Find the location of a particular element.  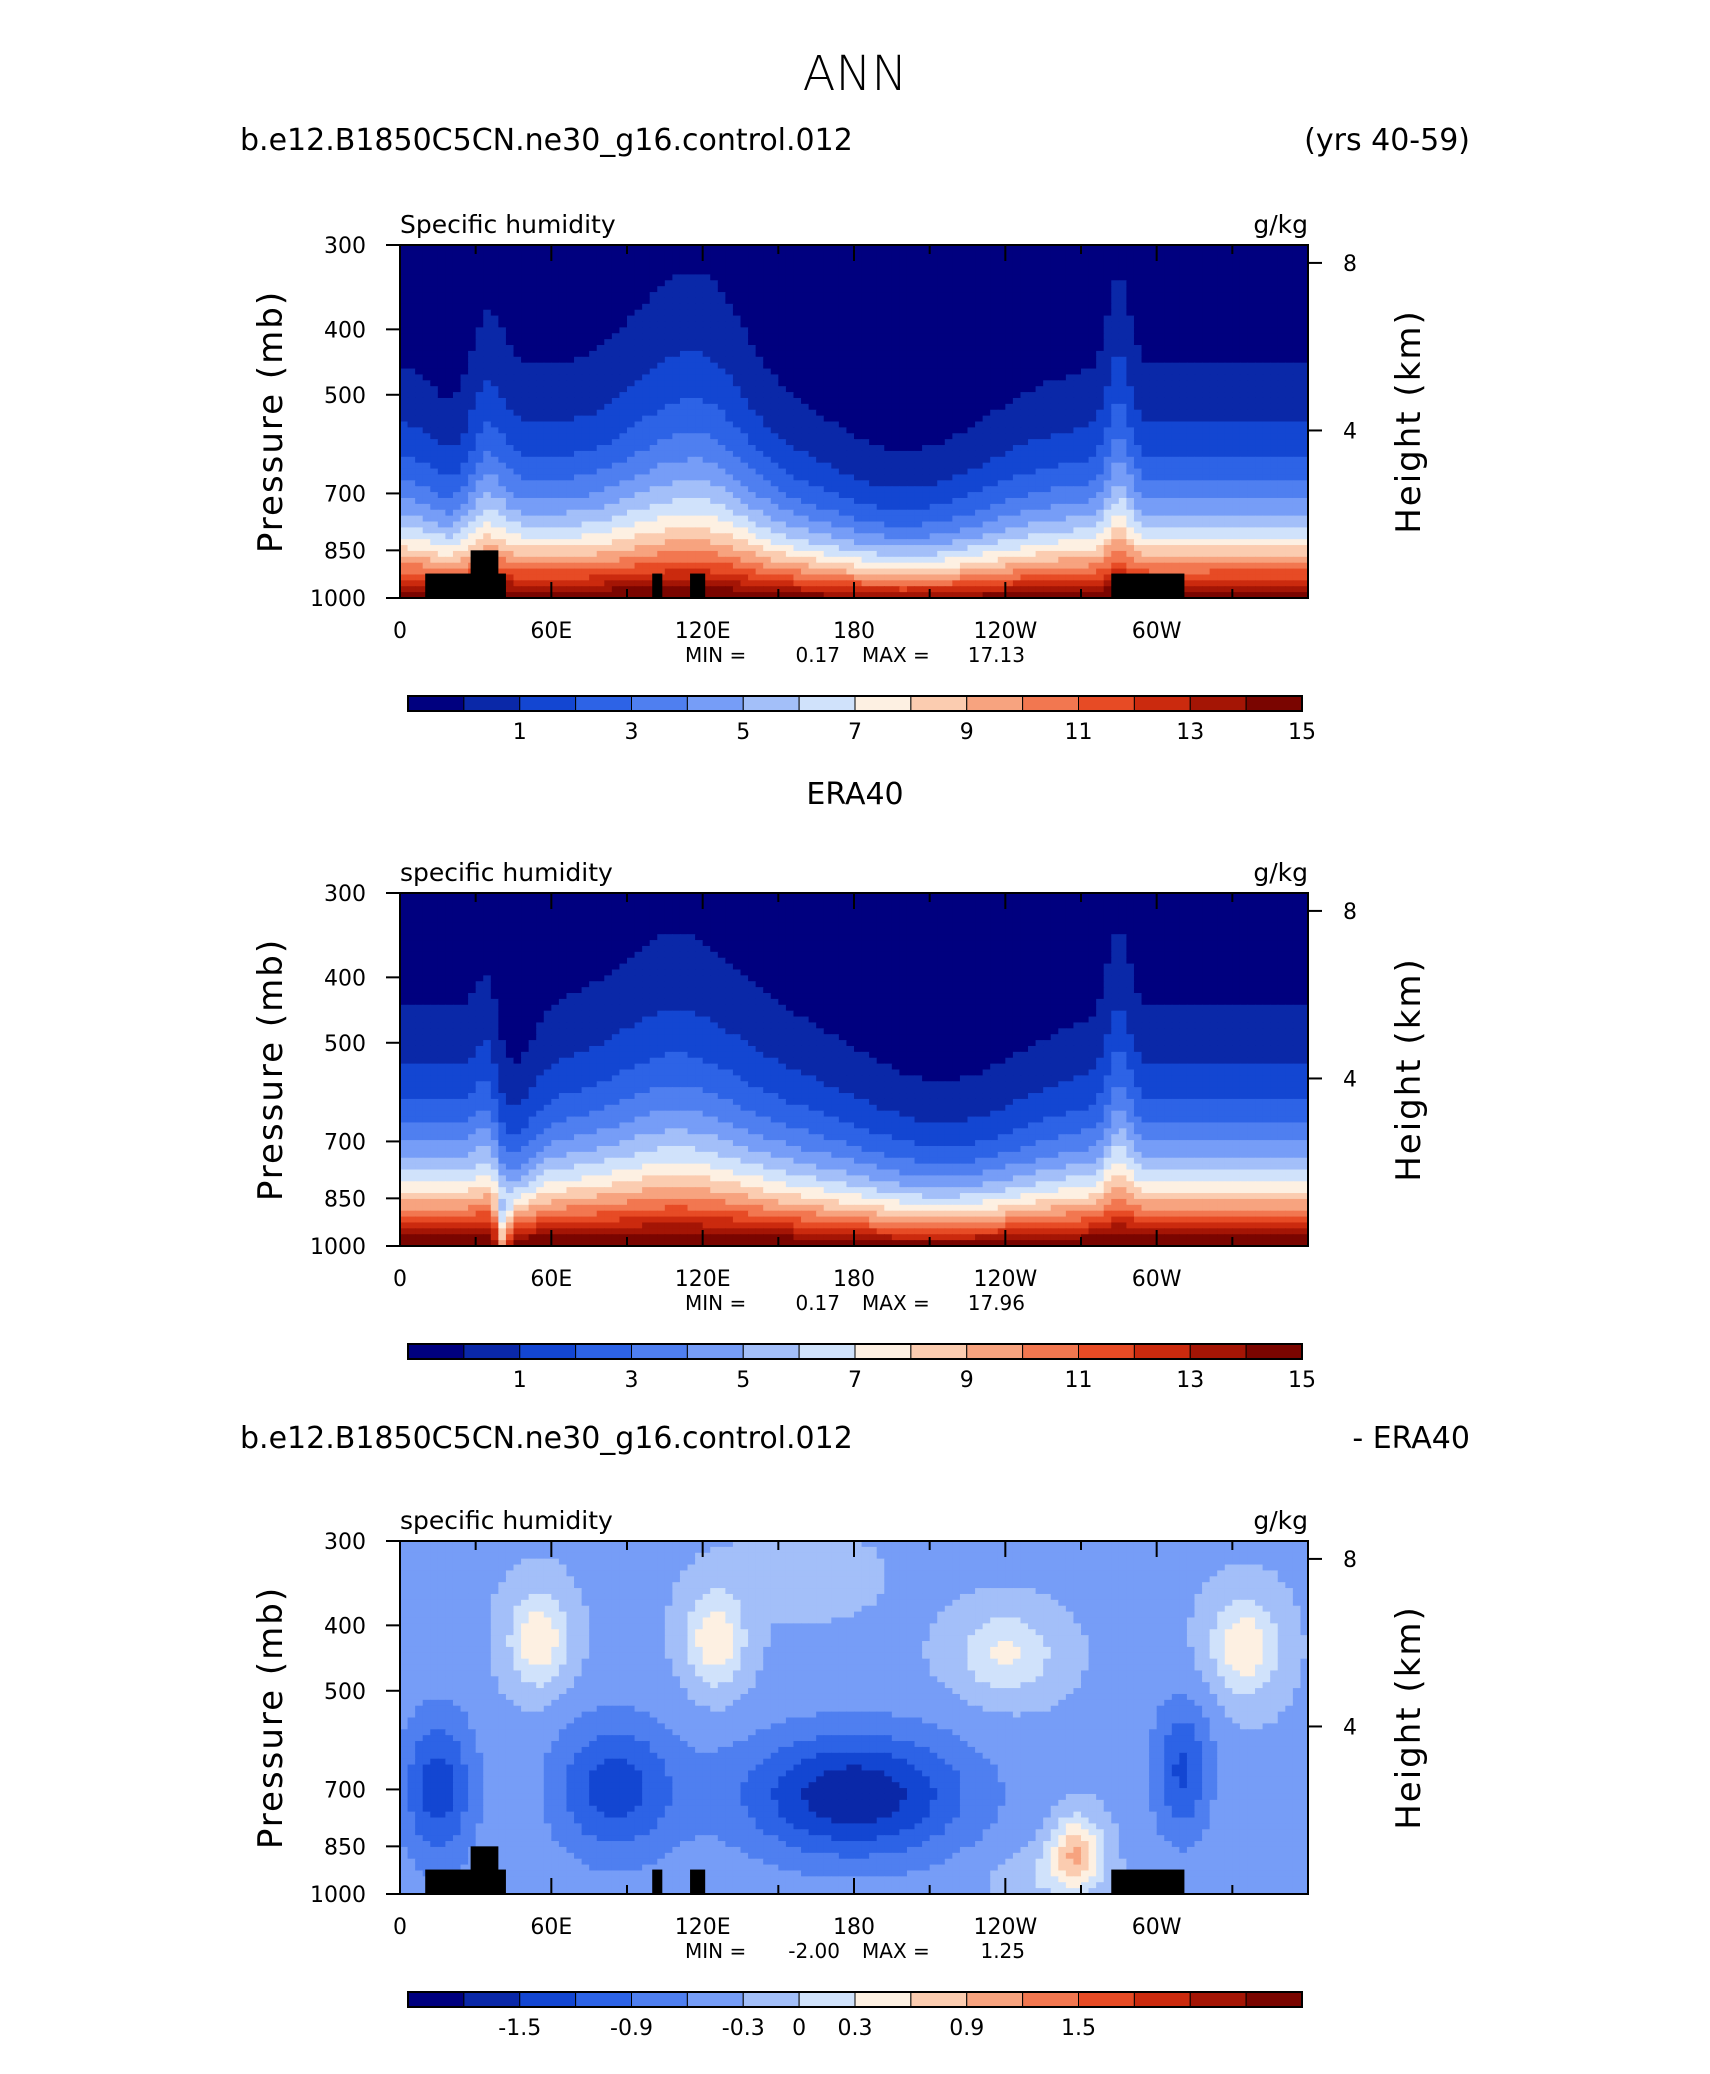

colorbar-label: 0 is located at coordinates (799, 2028).